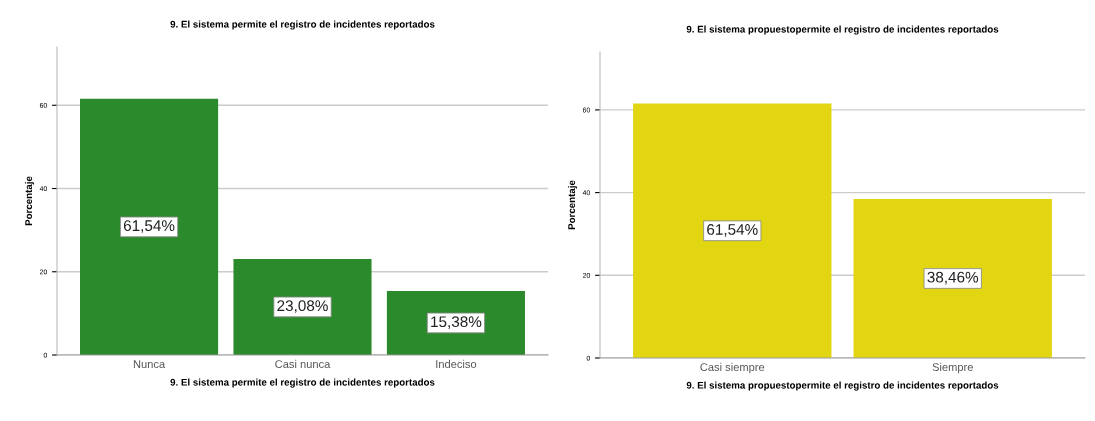  Describe the element at coordinates (953, 278) in the screenshot. I see `data-label: 38,46%` at that location.